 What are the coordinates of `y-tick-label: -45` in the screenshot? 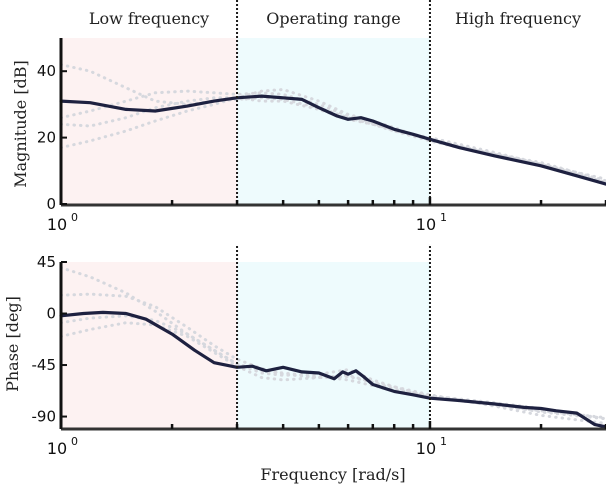 It's located at (44, 365).